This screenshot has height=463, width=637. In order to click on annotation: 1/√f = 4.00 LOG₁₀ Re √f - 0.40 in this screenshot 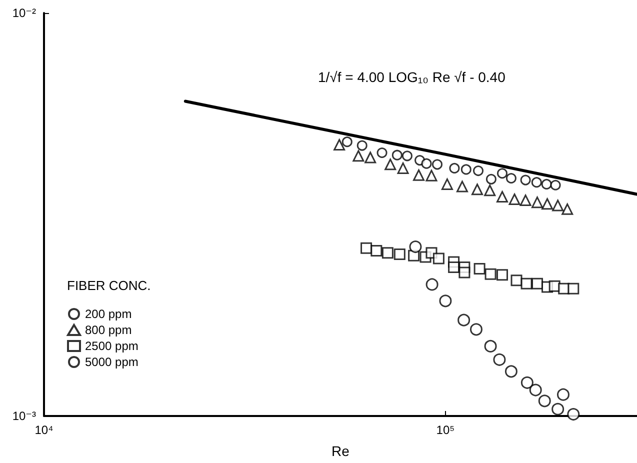, I will do `click(412, 77)`.